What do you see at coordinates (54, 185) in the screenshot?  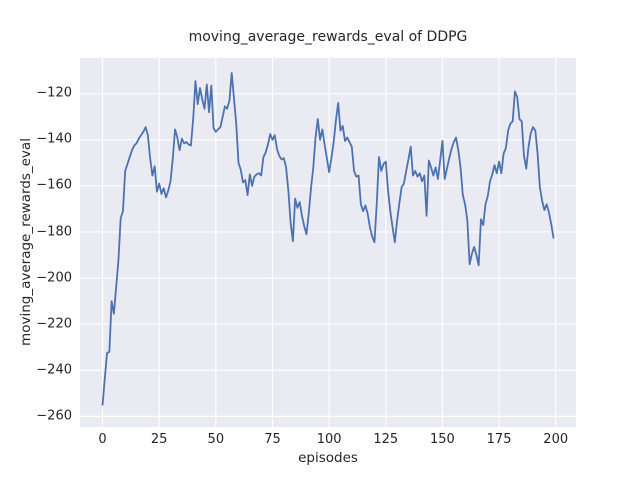 I see `y-tick-label: −160` at bounding box center [54, 185].